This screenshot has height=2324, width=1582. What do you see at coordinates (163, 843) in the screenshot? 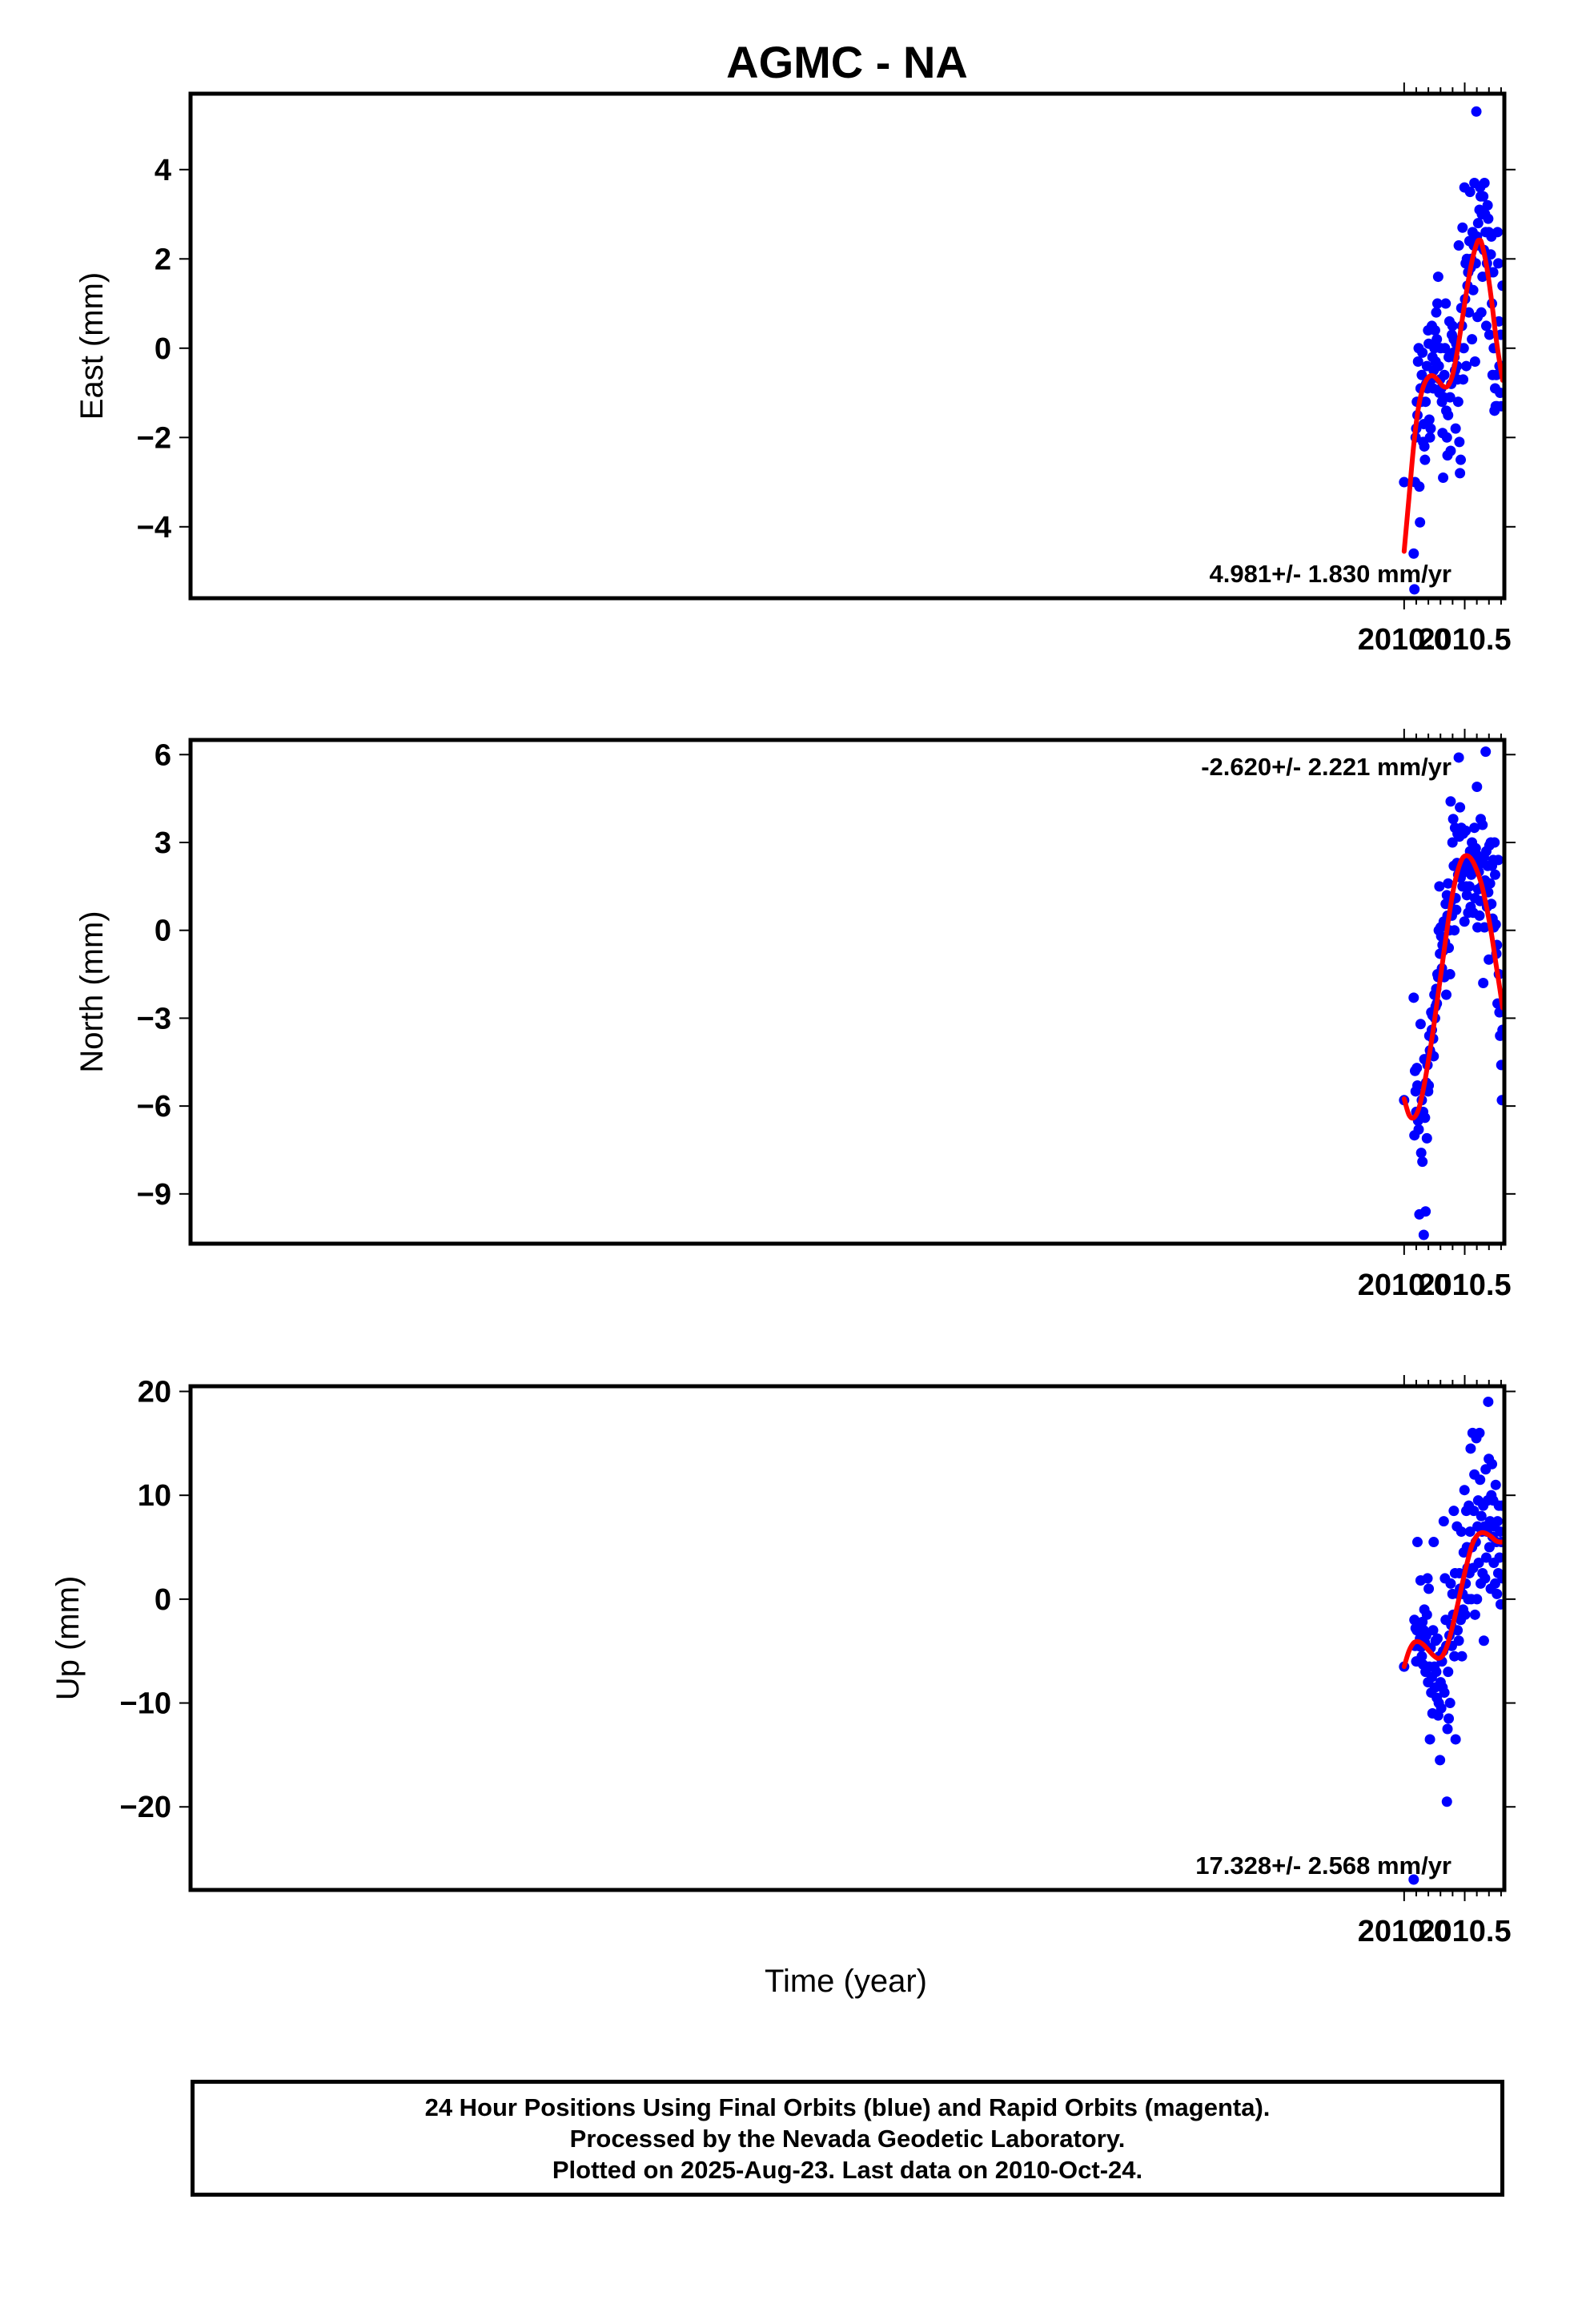
I see `y-tick-label: 3` at bounding box center [163, 843].